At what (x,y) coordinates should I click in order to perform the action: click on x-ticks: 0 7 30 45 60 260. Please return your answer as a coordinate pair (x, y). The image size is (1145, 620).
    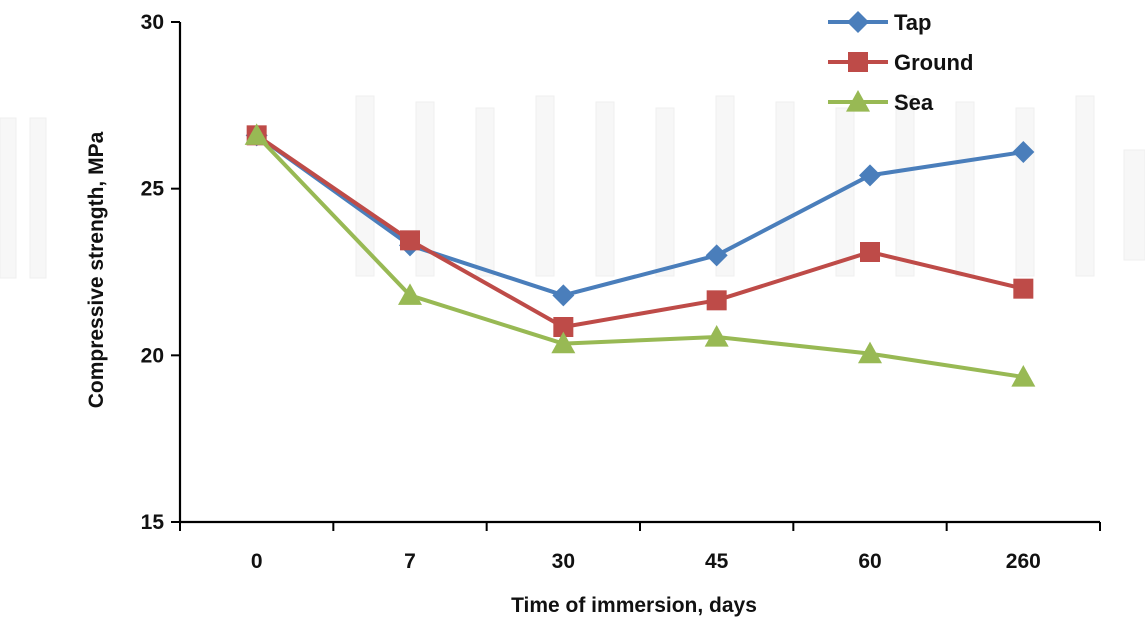
    Looking at the image, I should click on (640, 547).